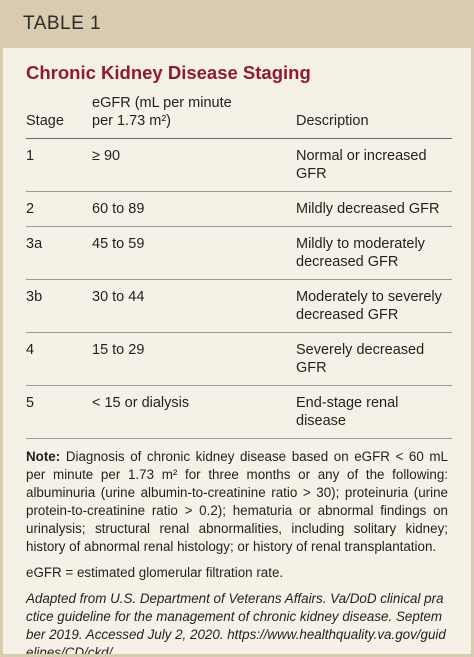 Image resolution: width=474 pixels, height=657 pixels. I want to click on table-cell: End-stage renal disease, so click(374, 412).